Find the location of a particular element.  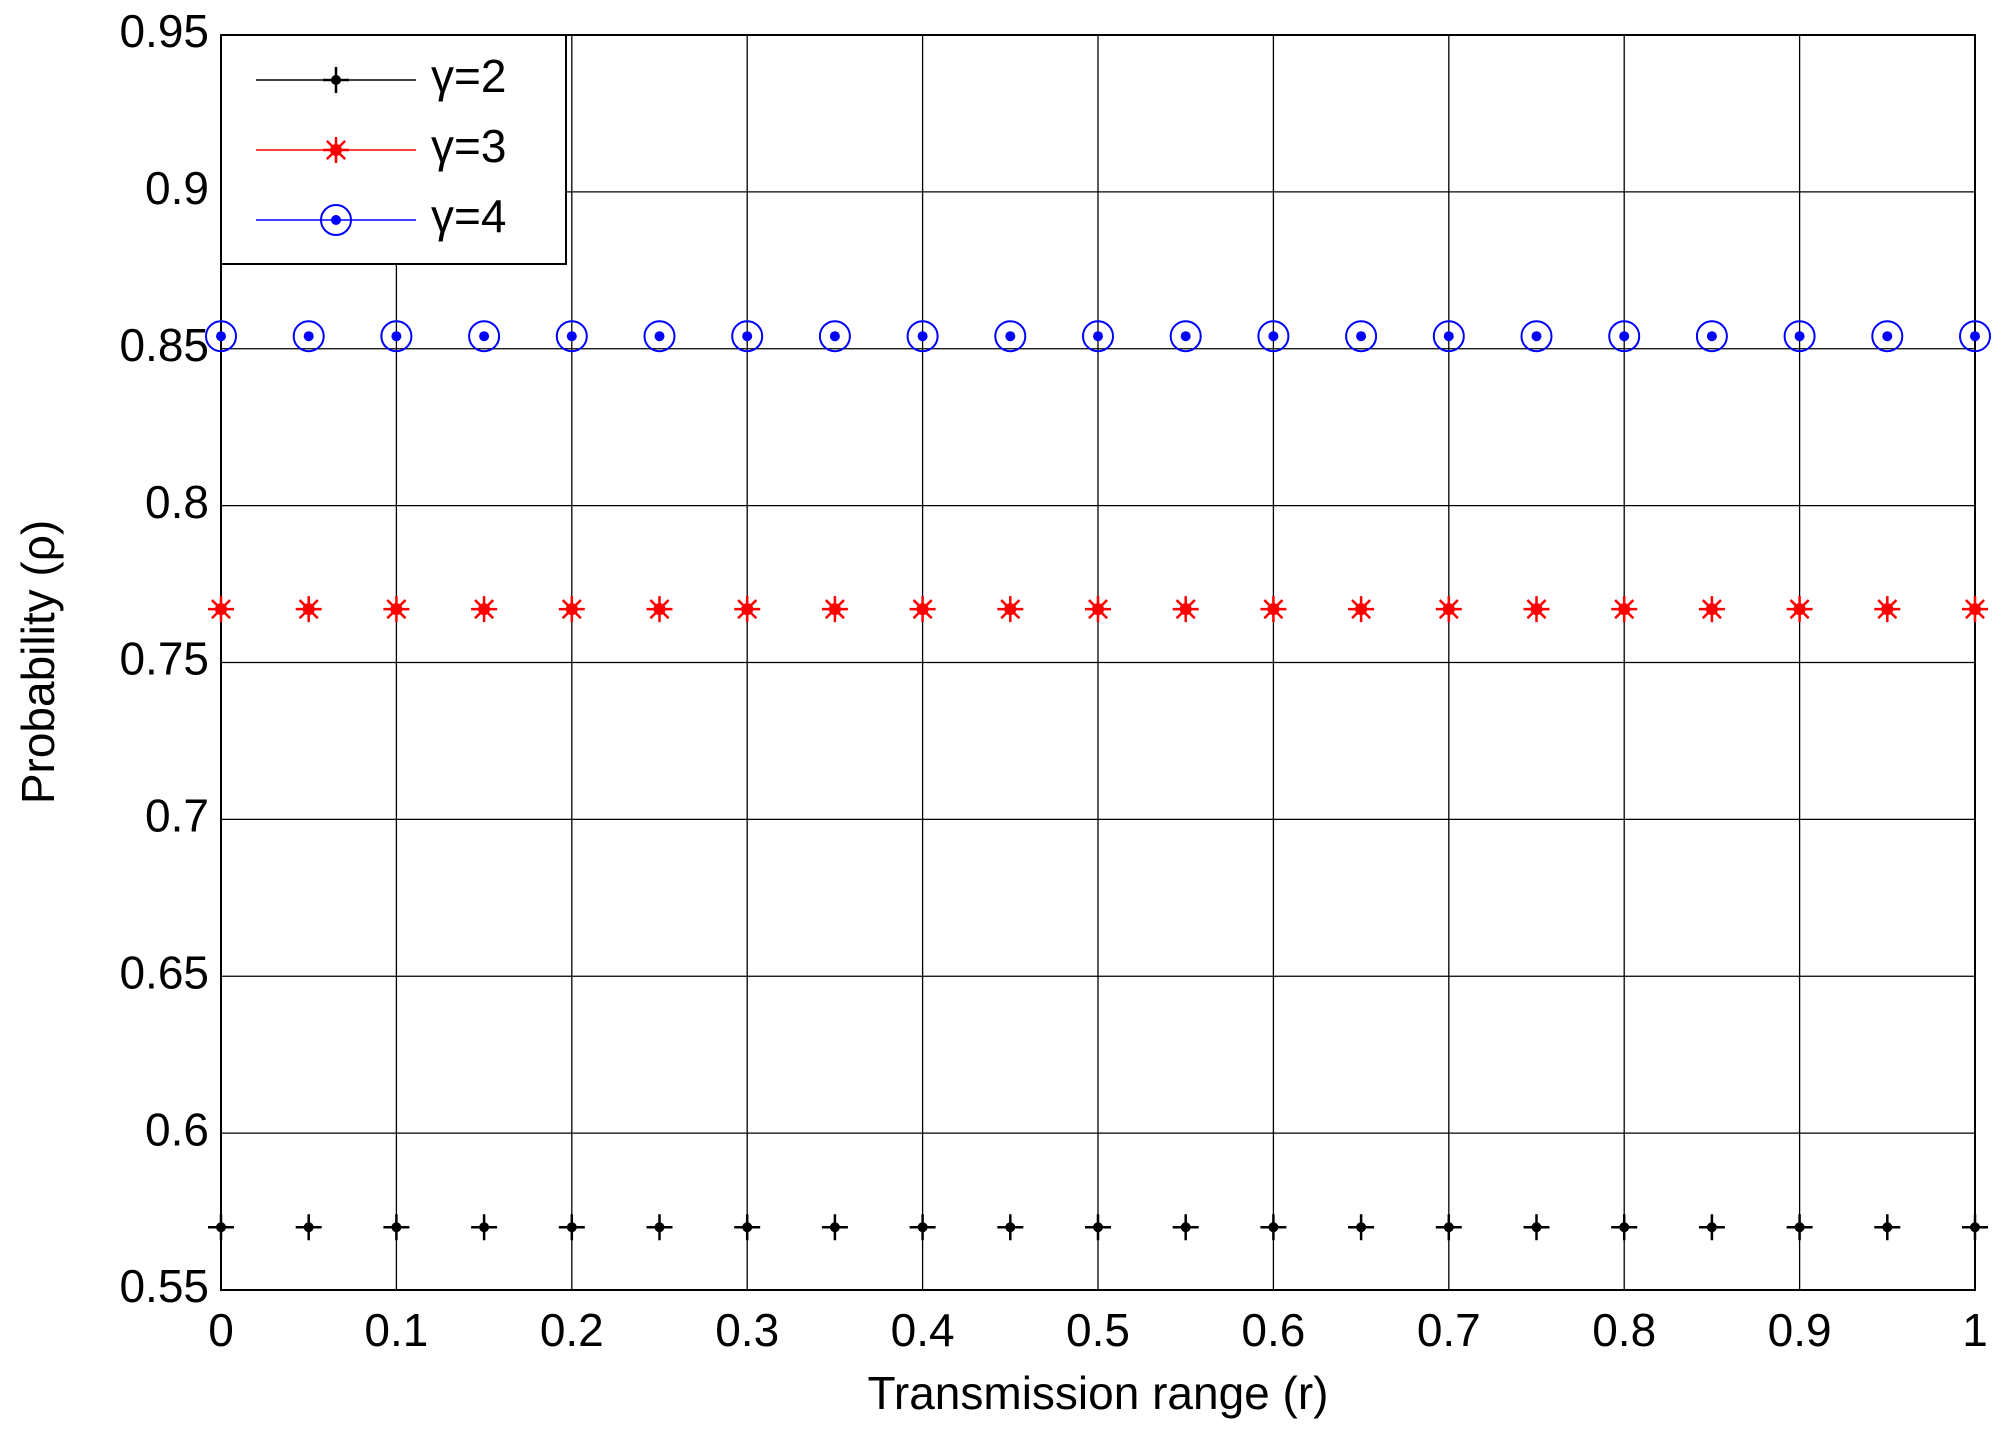

x-tick-label: 0.3 is located at coordinates (747, 1330).